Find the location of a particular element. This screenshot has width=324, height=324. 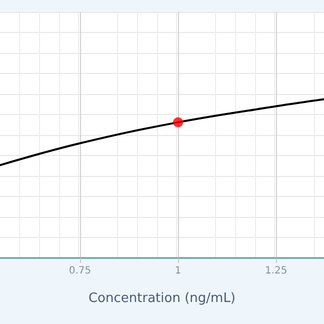

x-axis-title: Concentration (ng/mL) is located at coordinates (162, 298).